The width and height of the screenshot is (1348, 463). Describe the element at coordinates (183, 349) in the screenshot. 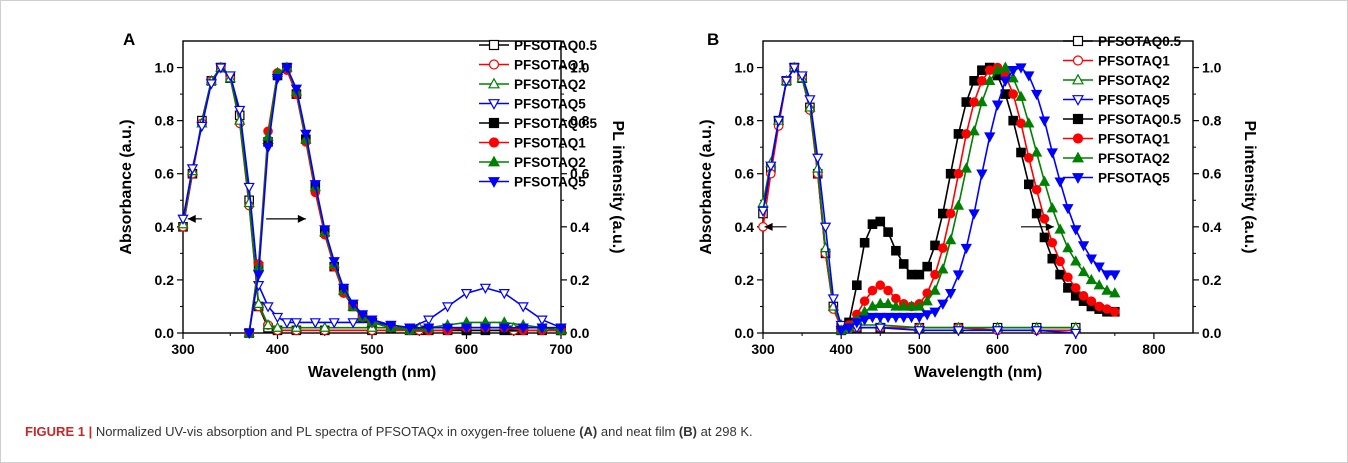

I see `panel-a-xtick-label: 300` at that location.